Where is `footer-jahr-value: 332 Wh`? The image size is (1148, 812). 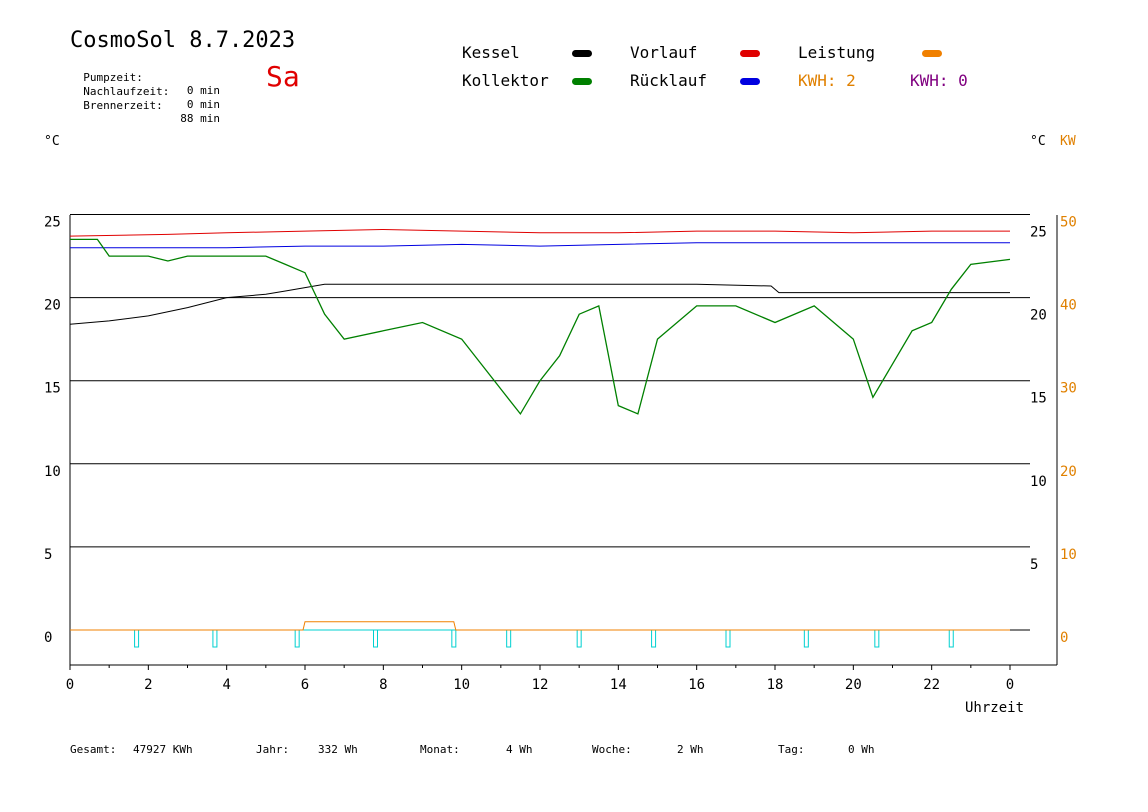
footer-jahr-value: 332 Wh is located at coordinates (338, 749).